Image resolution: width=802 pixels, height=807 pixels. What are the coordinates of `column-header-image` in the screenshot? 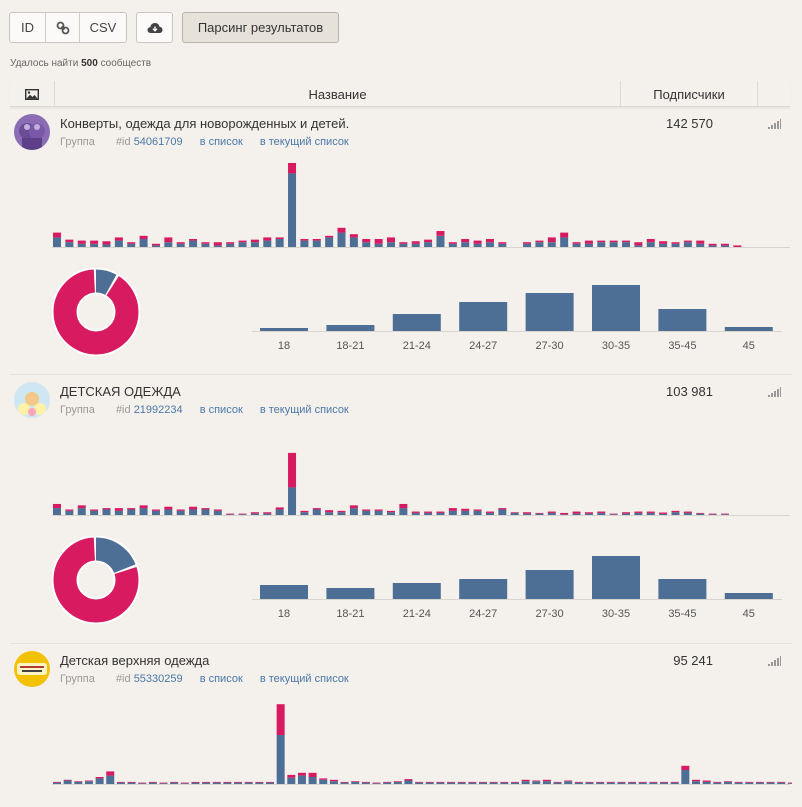 It's located at (32, 94).